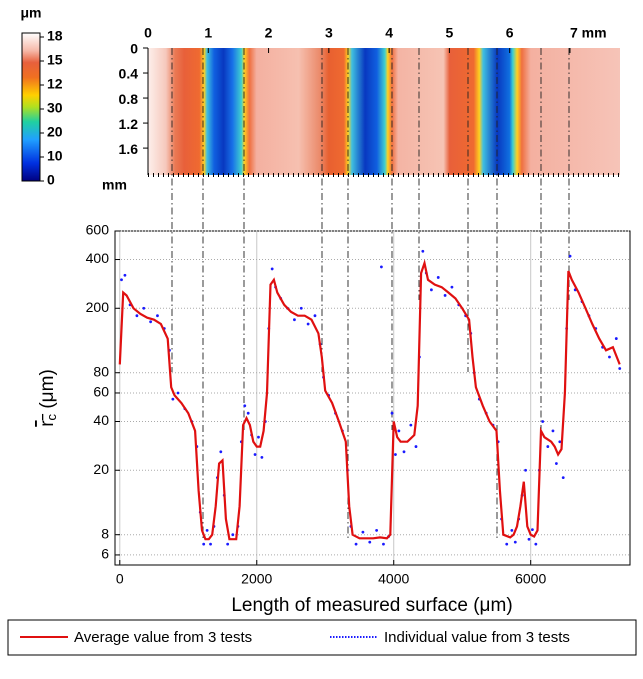  Describe the element at coordinates (148, 33) in the screenshot. I see `map-x-tick-label: 0` at that location.